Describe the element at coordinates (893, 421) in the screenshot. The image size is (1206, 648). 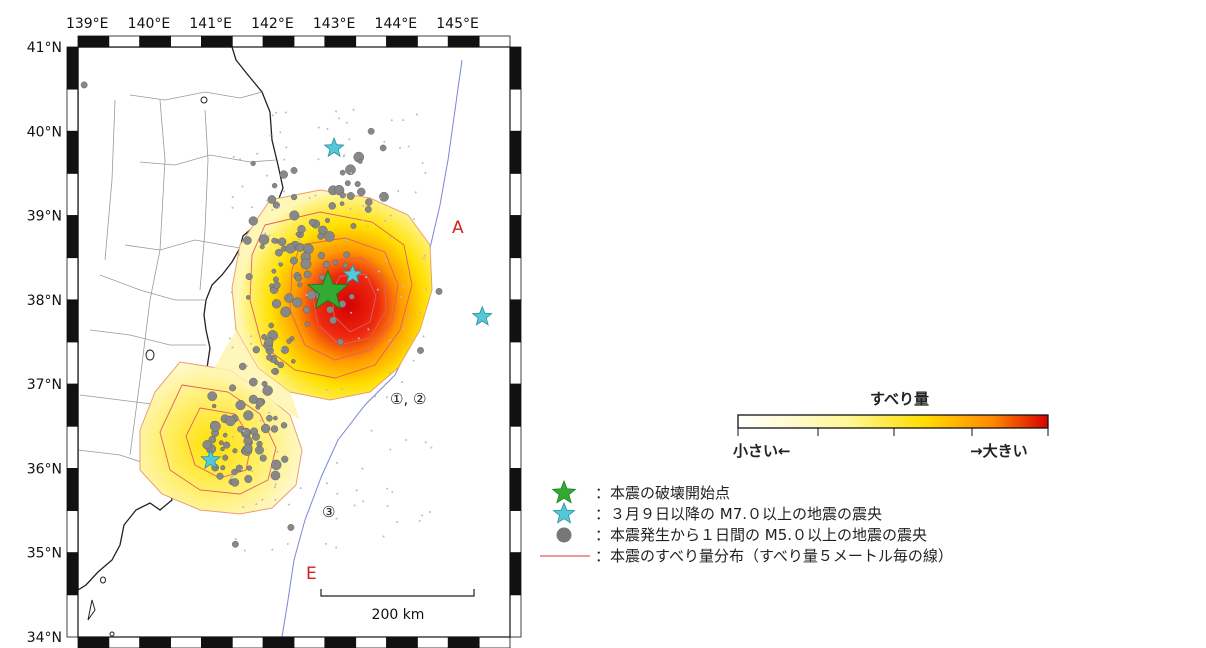
I see `colorbar` at that location.